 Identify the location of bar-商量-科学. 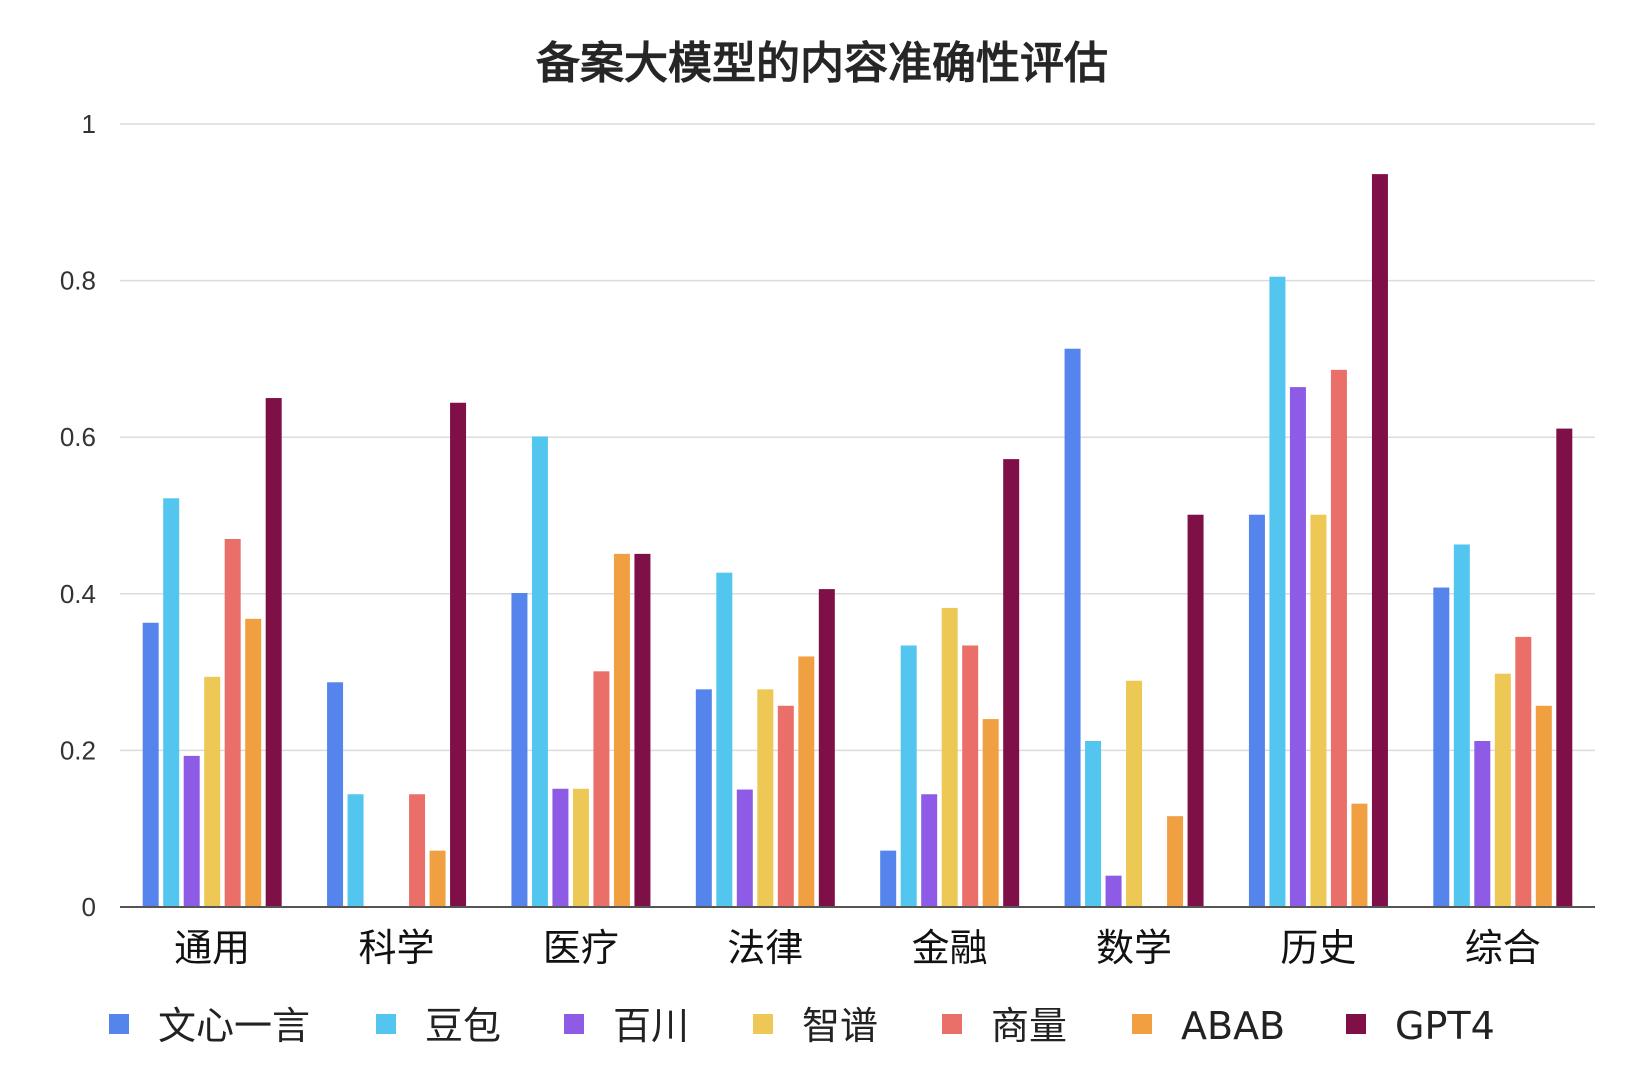
(417, 850).